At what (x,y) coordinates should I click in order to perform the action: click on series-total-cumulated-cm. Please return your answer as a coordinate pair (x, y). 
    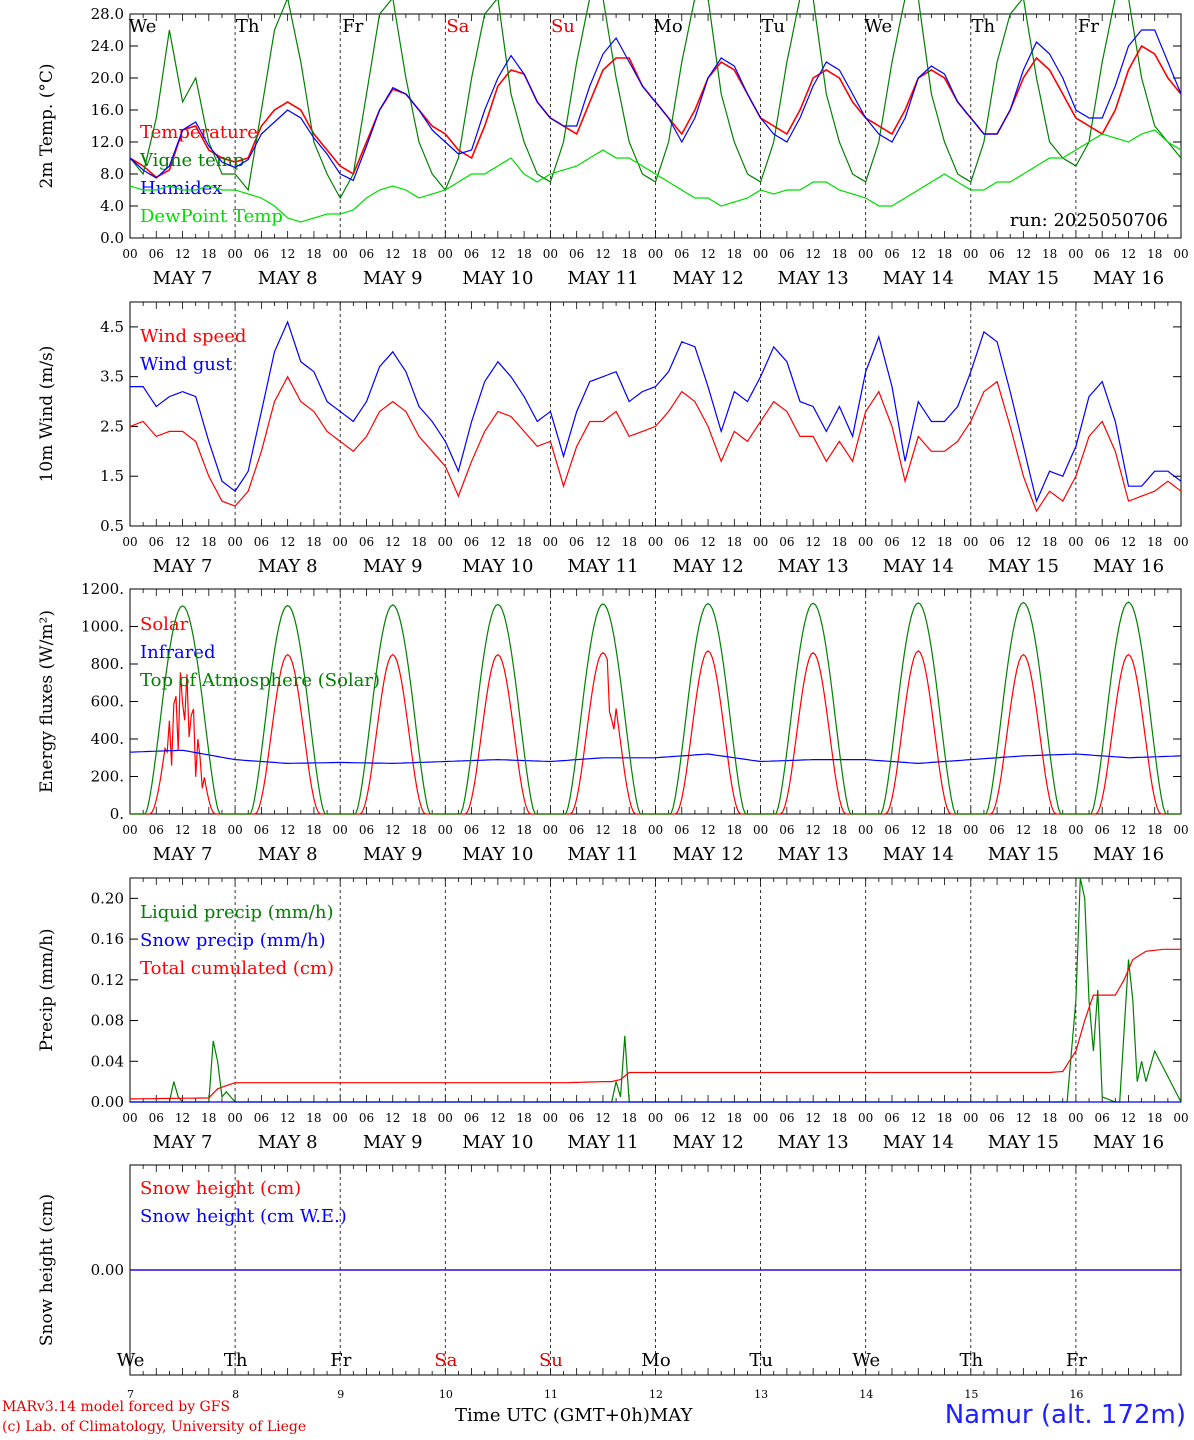
    Looking at the image, I should click on (655, 1024).